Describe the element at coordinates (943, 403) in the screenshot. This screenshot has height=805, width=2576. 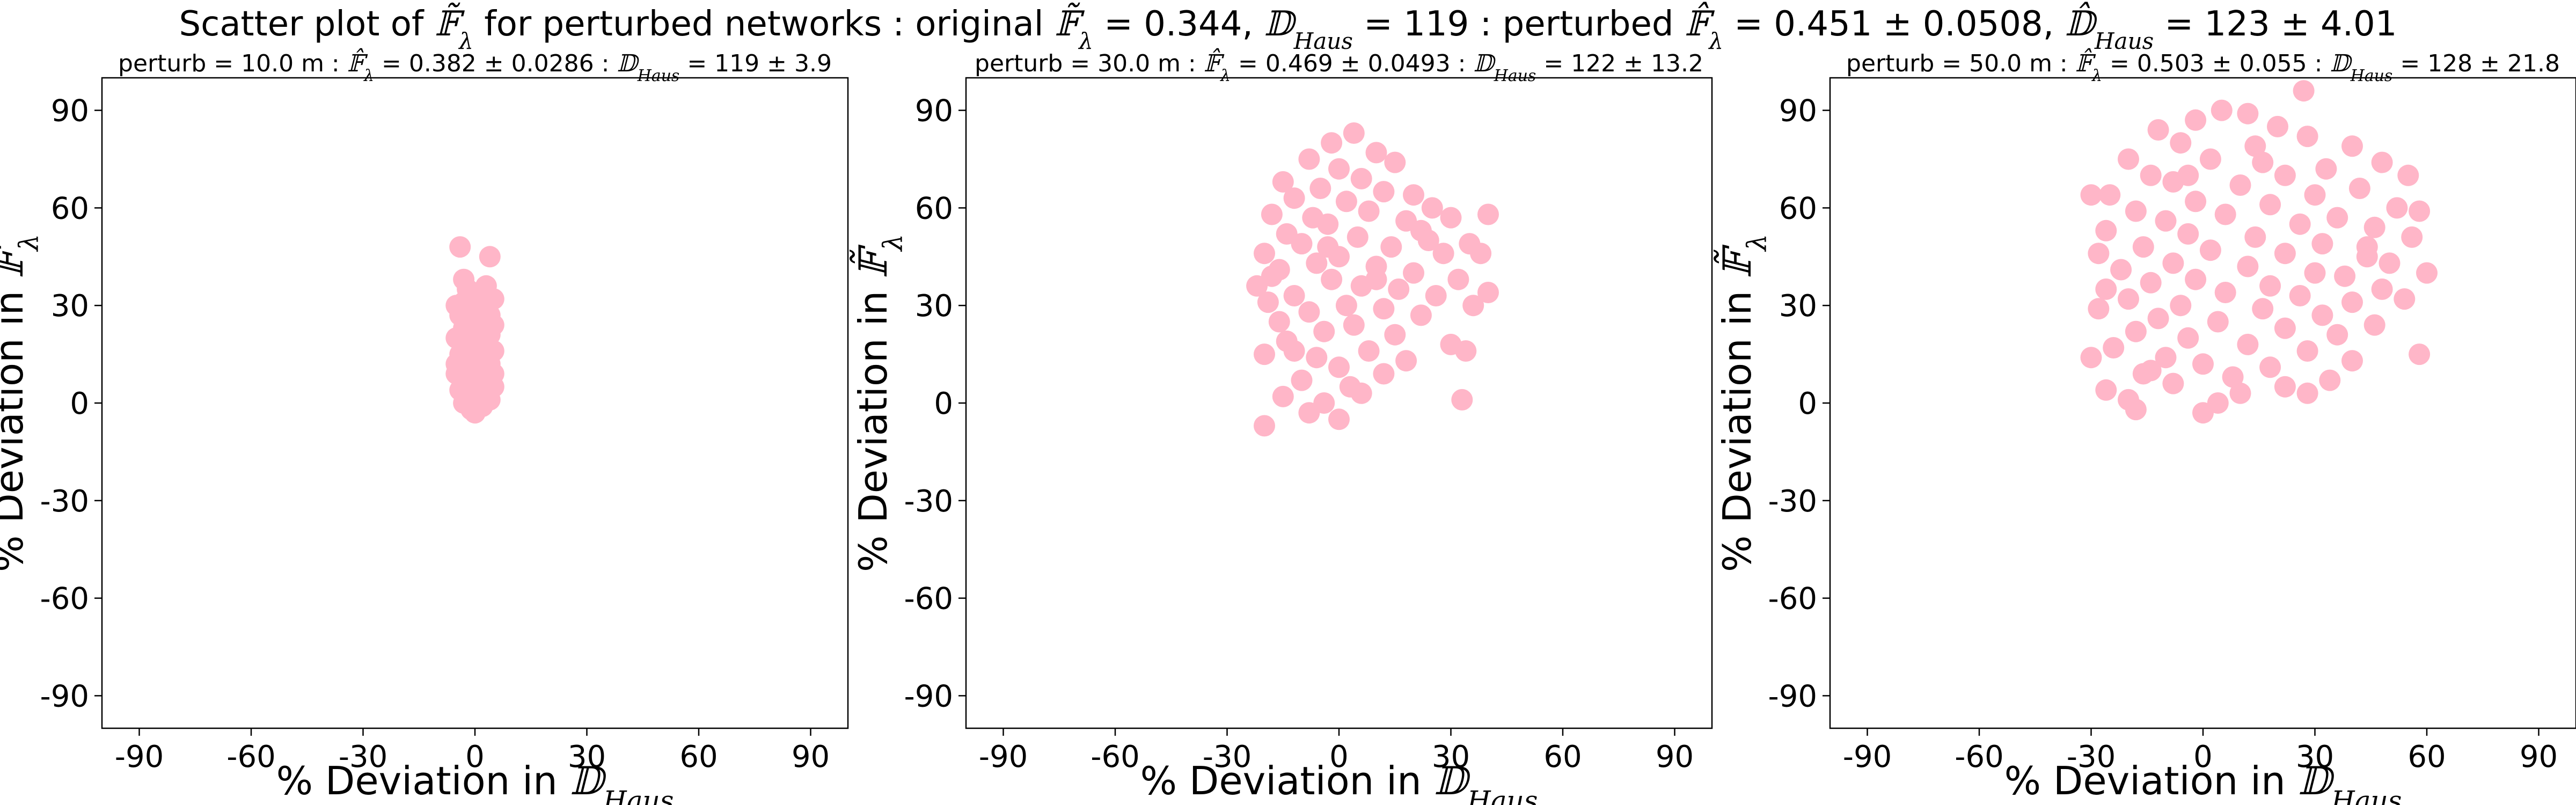
I see `y-tick-label: 0` at that location.